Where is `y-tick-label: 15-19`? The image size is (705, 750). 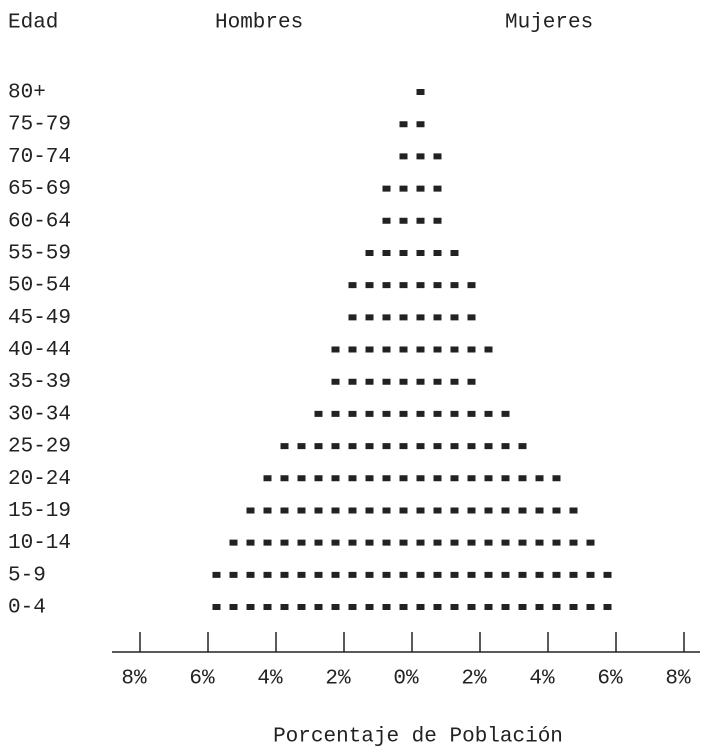
y-tick-label: 15-19 is located at coordinates (39, 511).